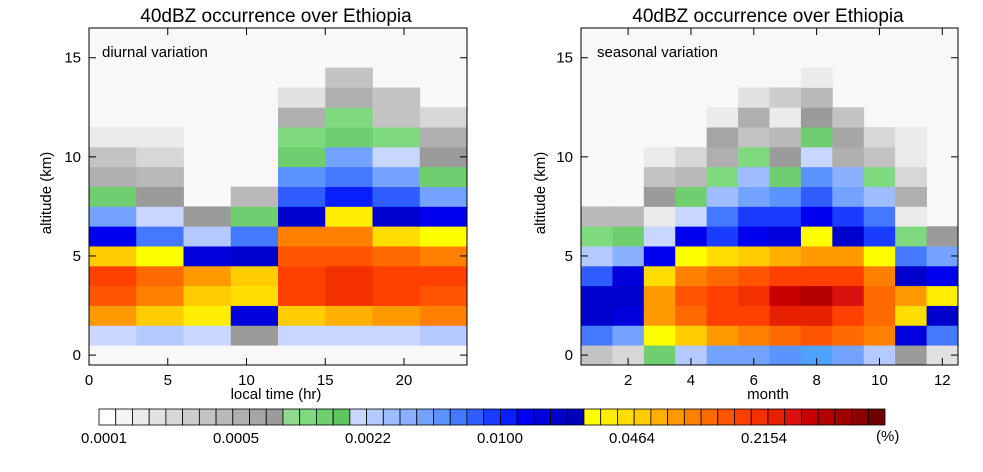 The image size is (983, 472). What do you see at coordinates (691, 380) in the screenshot?
I see `x-tick-label: 4` at bounding box center [691, 380].